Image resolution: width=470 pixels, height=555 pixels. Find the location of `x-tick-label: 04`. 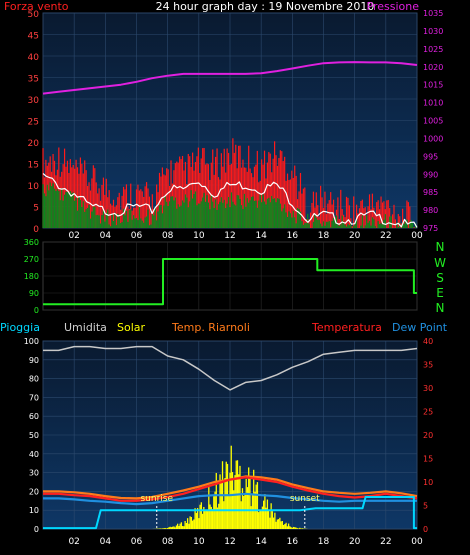

x-tick-label: 04 is located at coordinates (106, 542).